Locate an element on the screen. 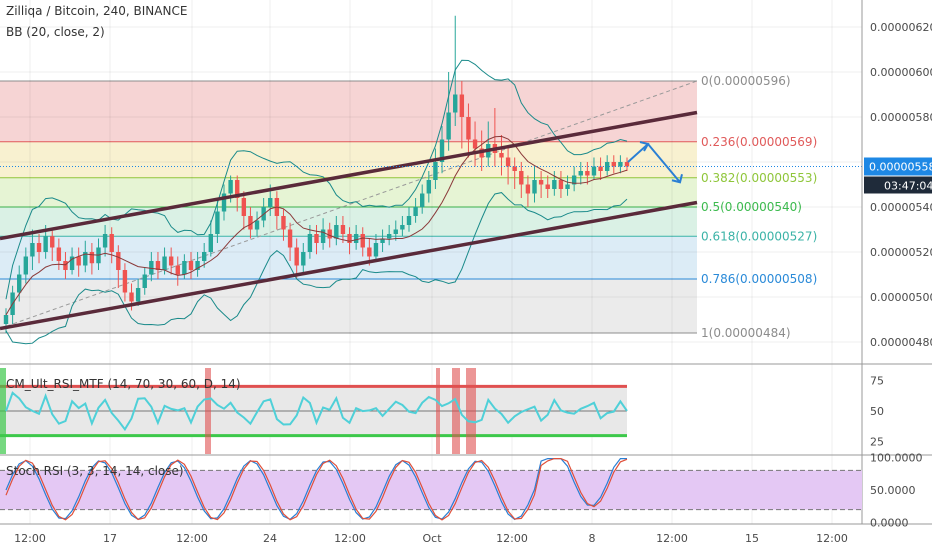 Image resolution: width=932 pixels, height=554 pixels. price-tick-label: 0.00000620 is located at coordinates (901, 27).